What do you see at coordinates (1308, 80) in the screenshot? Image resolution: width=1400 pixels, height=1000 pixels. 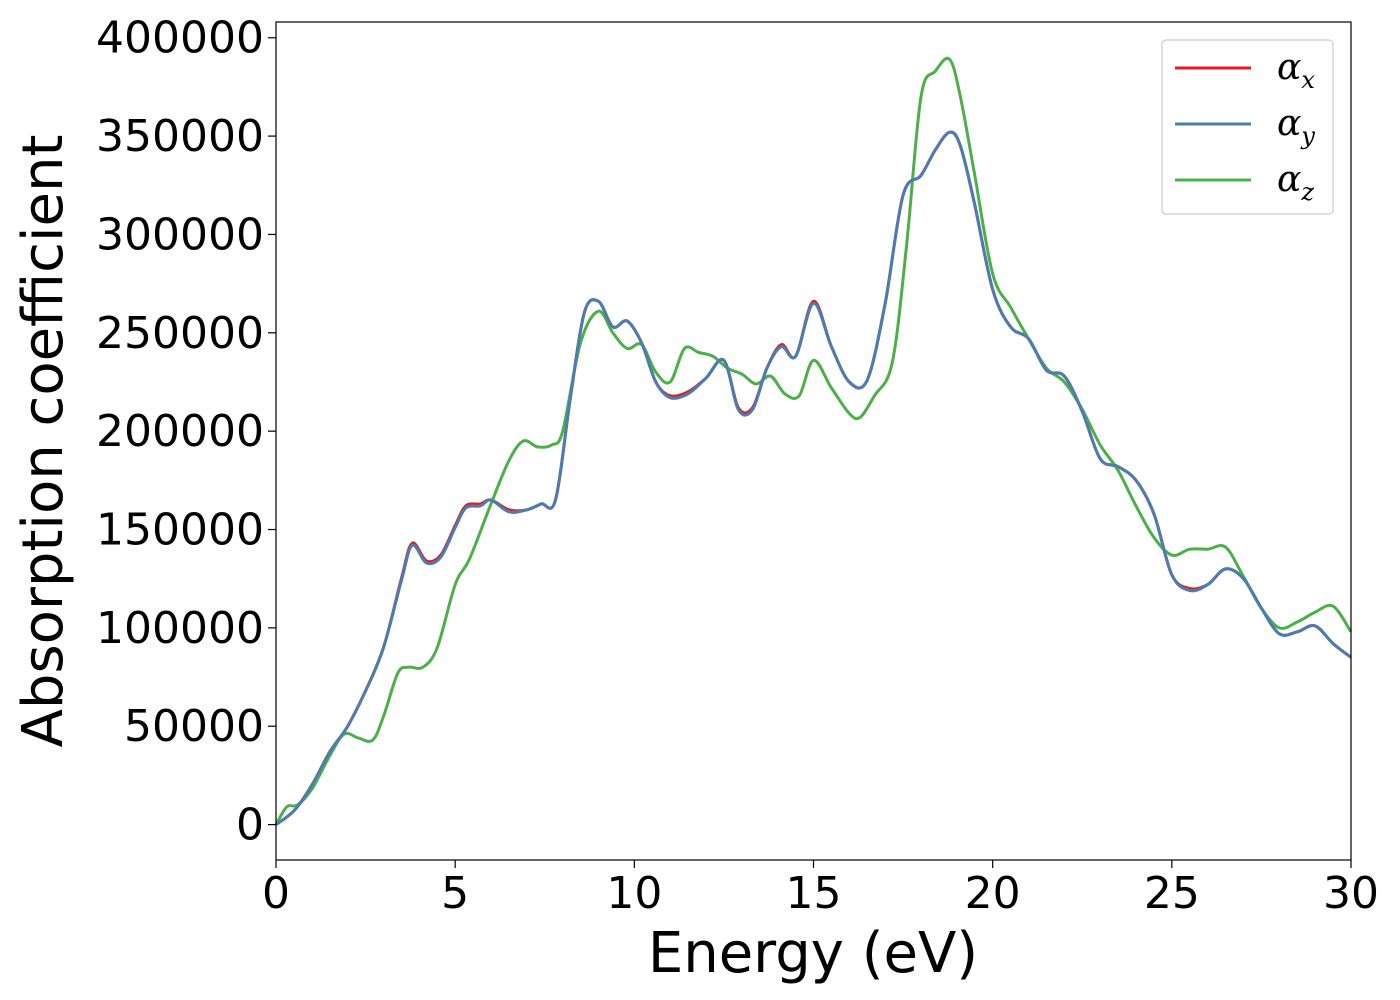 I see `legend-label-subscript: x` at bounding box center [1308, 80].